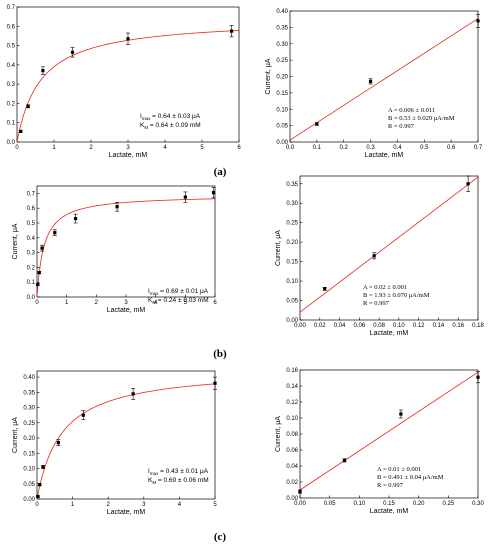  Describe the element at coordinates (180, 505) in the screenshot. I see `x-tick-label: 4` at that location.